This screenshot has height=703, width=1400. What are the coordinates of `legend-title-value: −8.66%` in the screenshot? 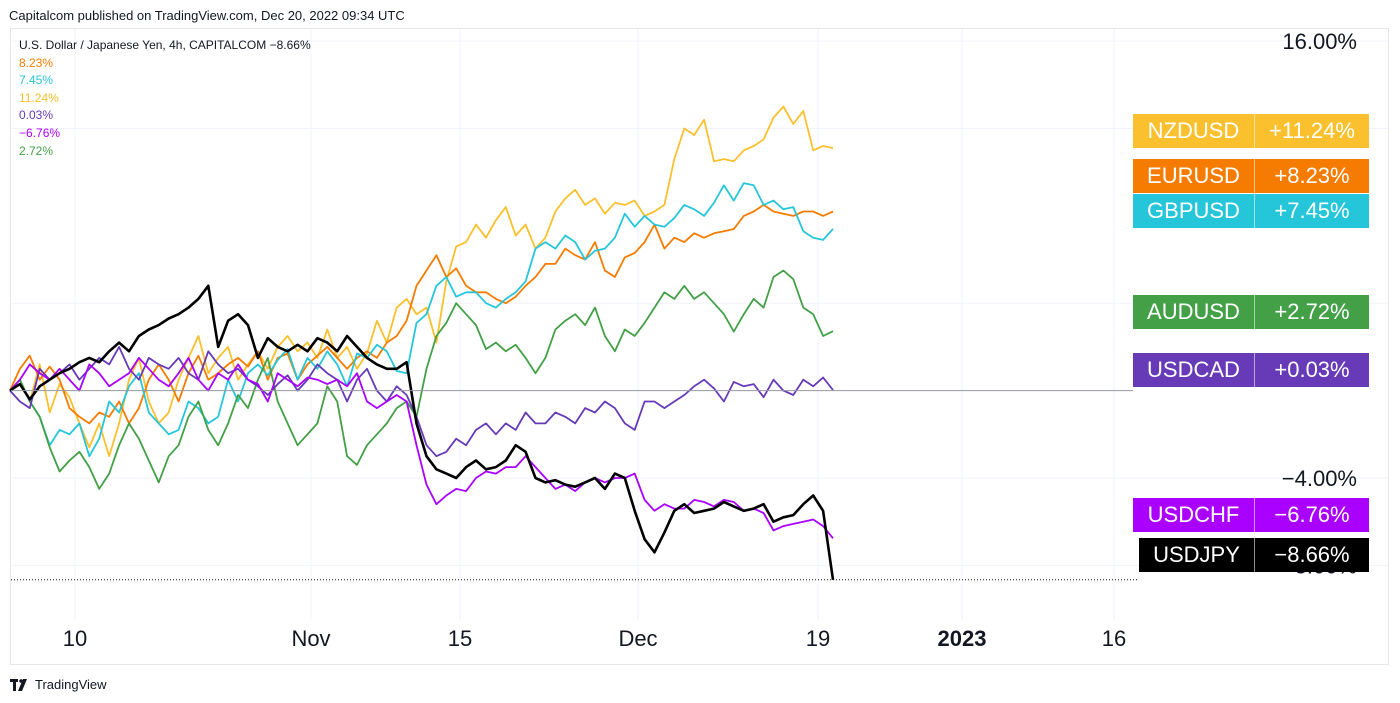 It's located at (290, 45).